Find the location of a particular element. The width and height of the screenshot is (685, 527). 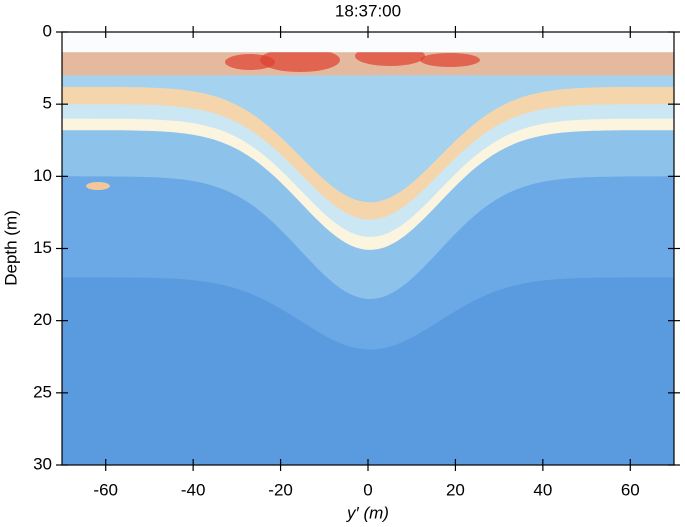

chart-title: 18:37:00 is located at coordinates (368, 10).